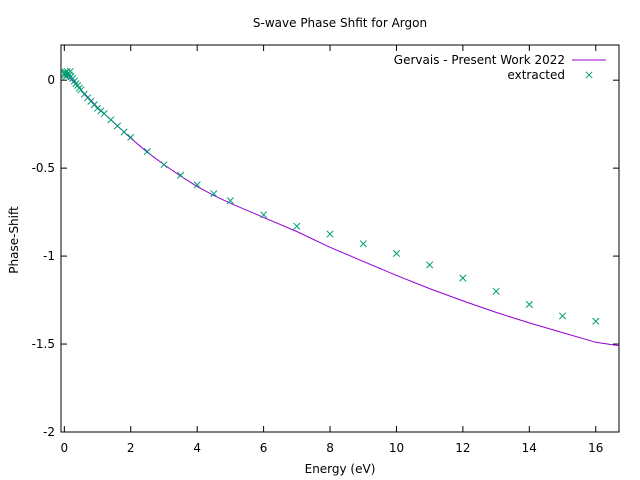  Describe the element at coordinates (330, 448) in the screenshot. I see `x-tick-label: 8` at that location.